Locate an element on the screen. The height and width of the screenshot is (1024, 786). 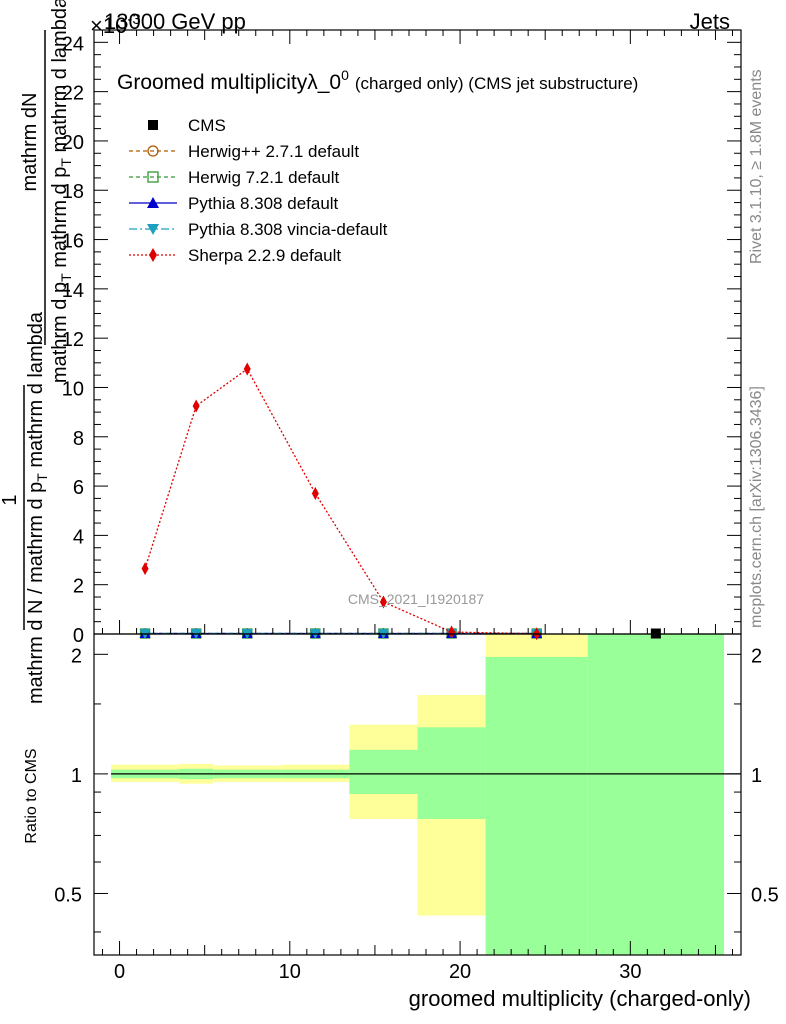
ratio-y-label: Ratio to CMS is located at coordinates (31, 795).